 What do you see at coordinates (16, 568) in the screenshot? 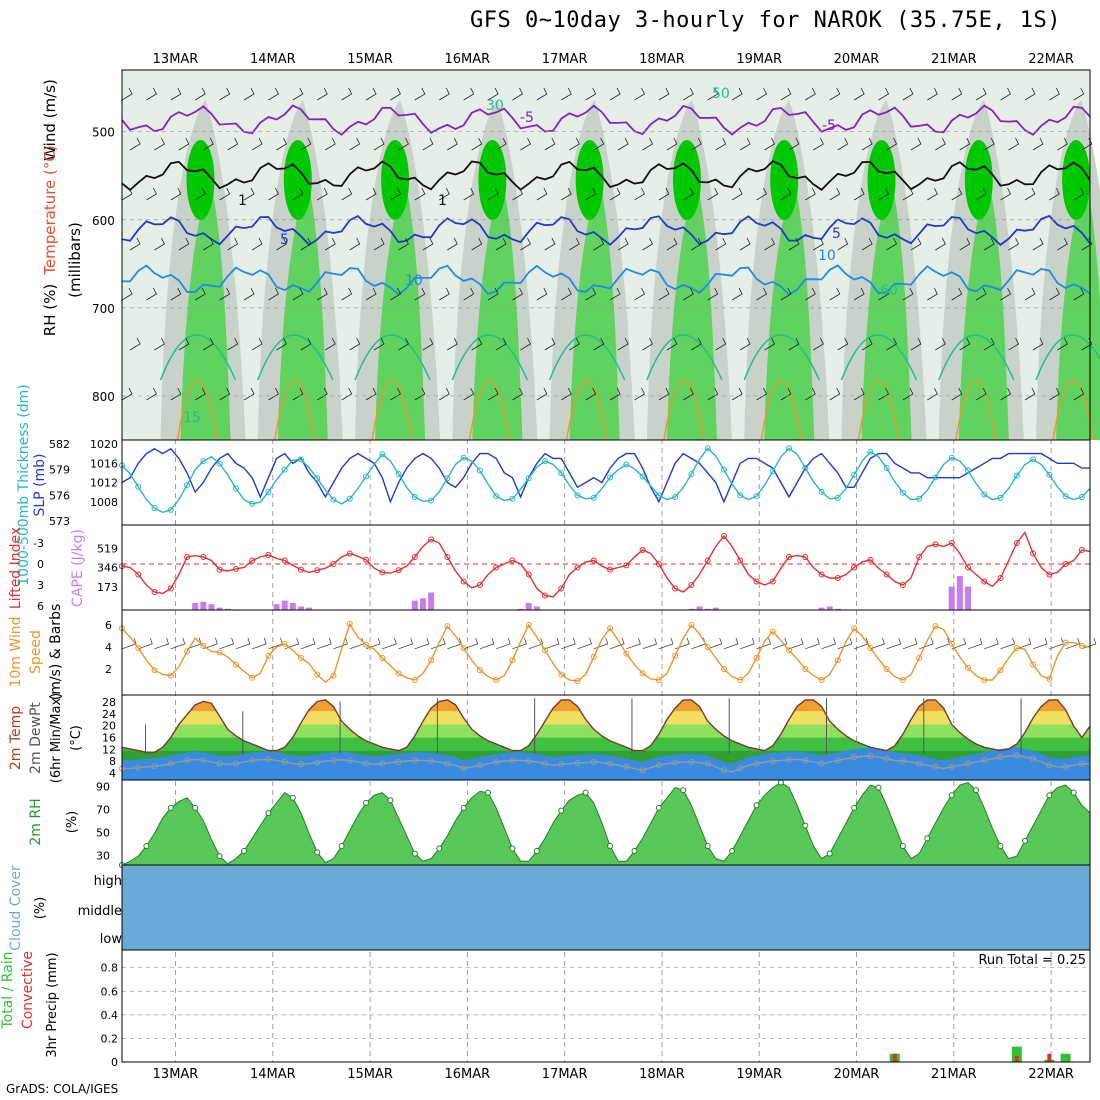
I see `lifted-index-ylabel: Lifted Index` at bounding box center [16, 568].